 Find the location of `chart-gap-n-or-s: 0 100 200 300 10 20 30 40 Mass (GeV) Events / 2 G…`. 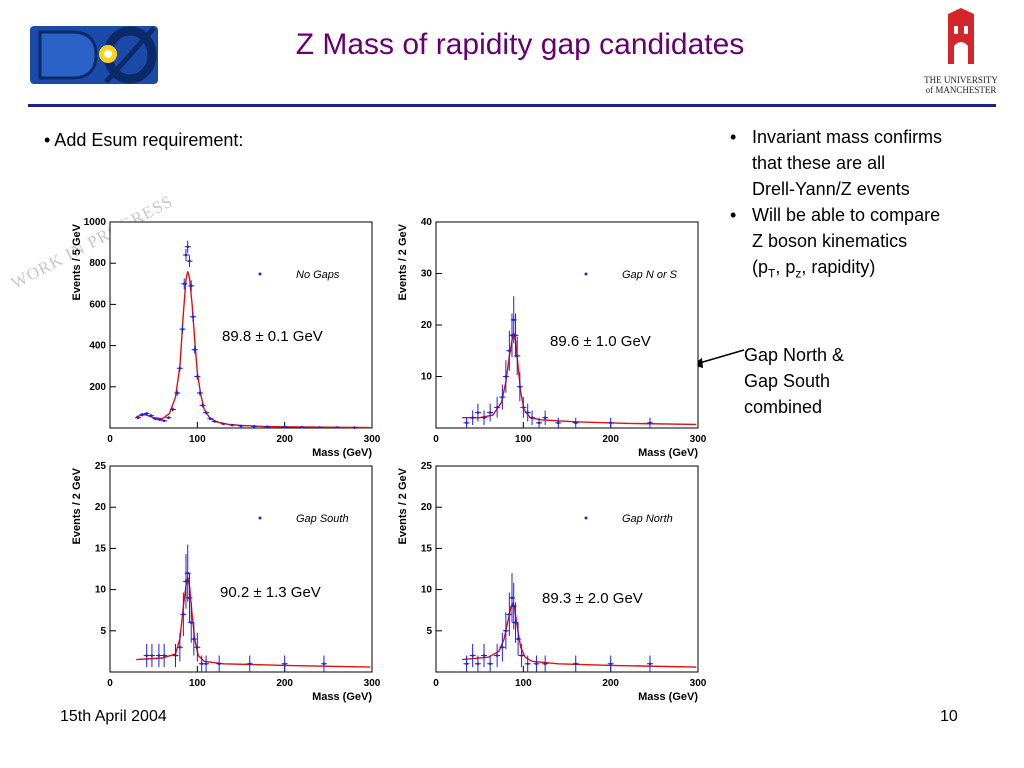

chart-gap-n-or-s: 0 100 200 300 10 20 30 40 Mass (GeV) Events / 2 G… is located at coordinates (552, 338).